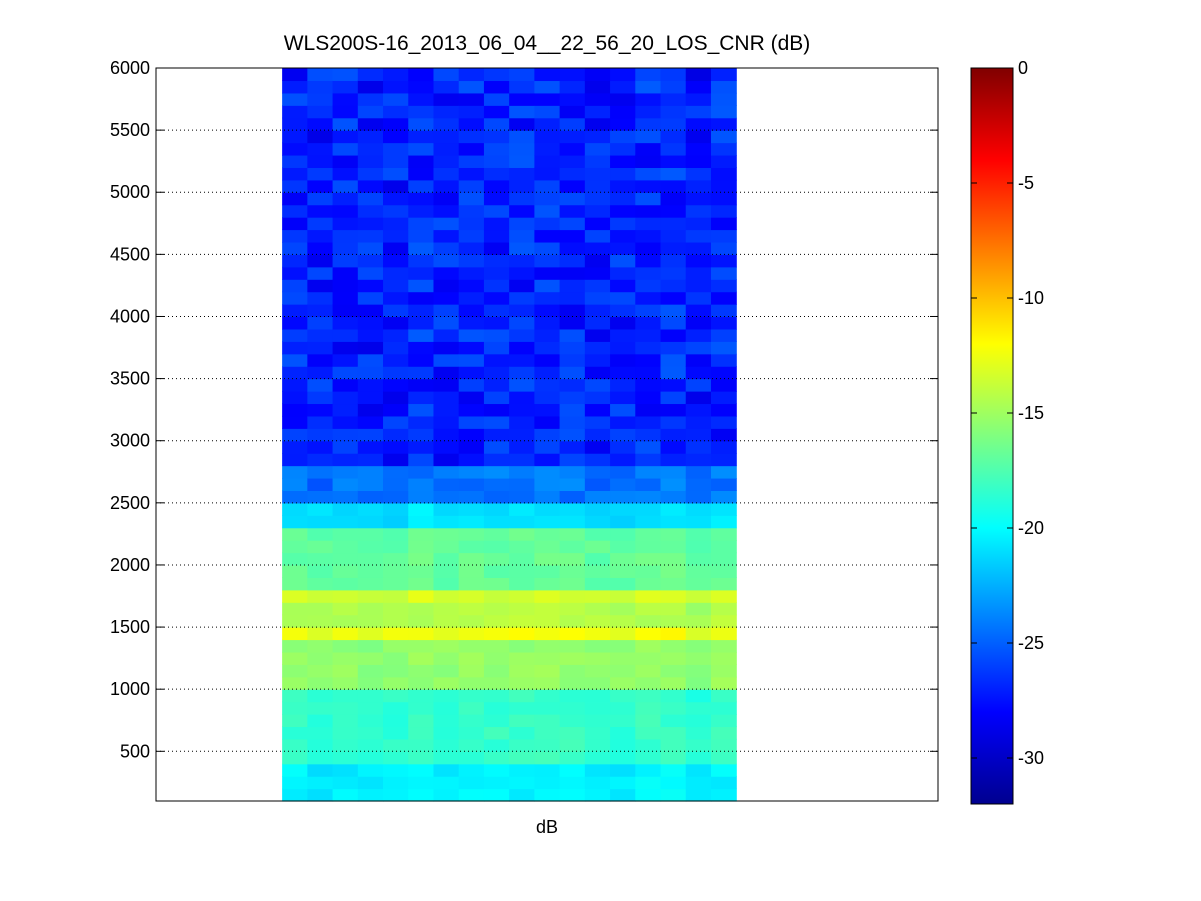  Describe the element at coordinates (1031, 643) in the screenshot. I see `colorbar-tick-label: -25` at that location.